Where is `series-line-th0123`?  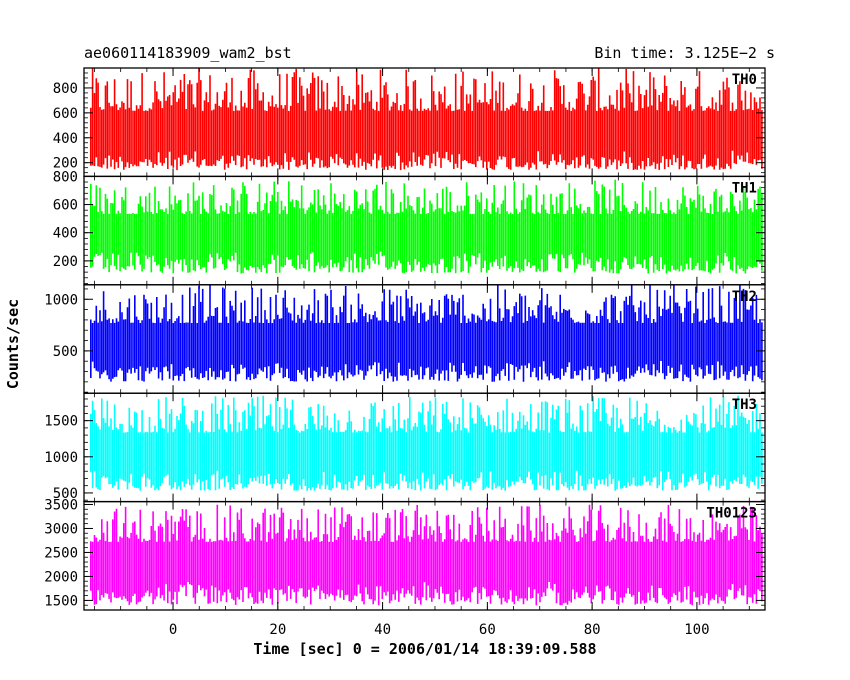 series-line-th0123 is located at coordinates (426, 555).